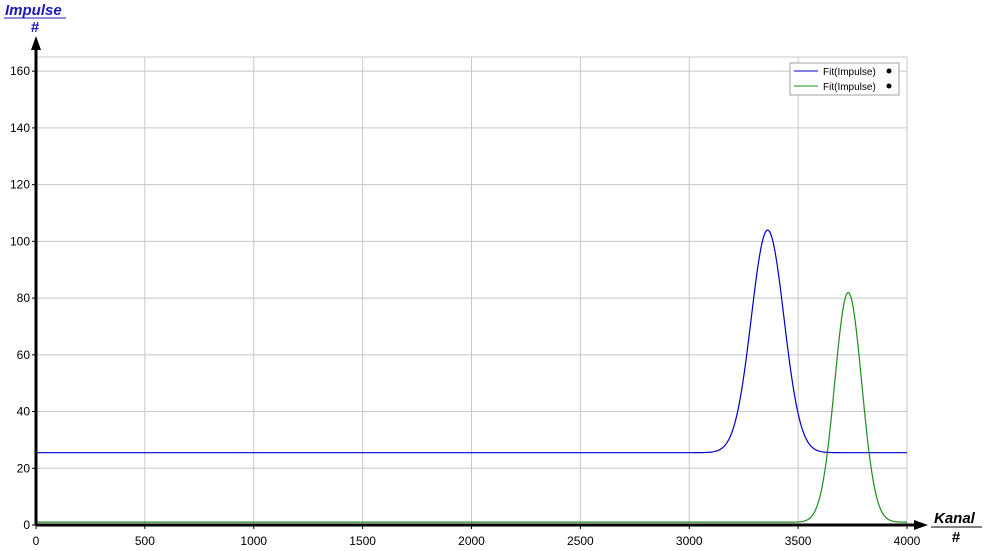 The image size is (985, 551). I want to click on y-tick-label: 40, so click(24, 412).